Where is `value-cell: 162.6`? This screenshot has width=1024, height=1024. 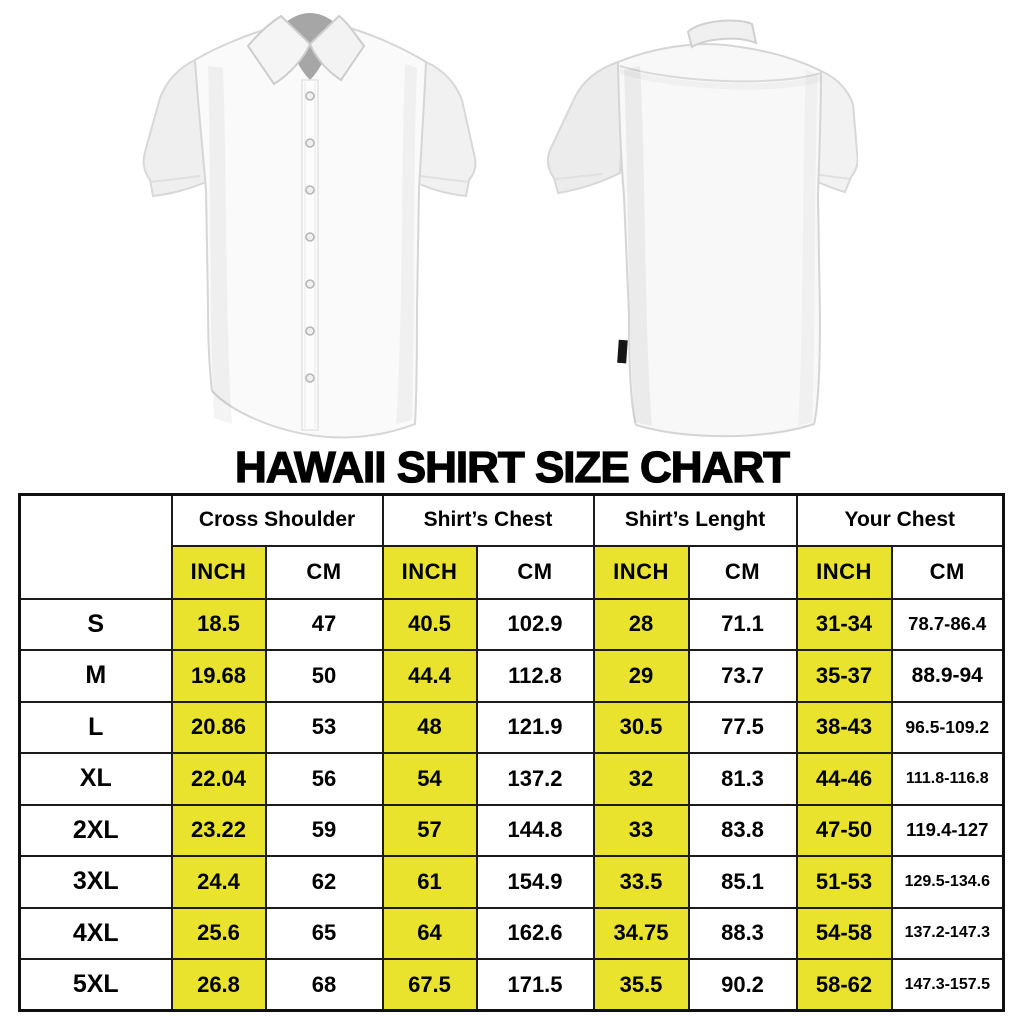
value-cell: 162.6 is located at coordinates (535, 933).